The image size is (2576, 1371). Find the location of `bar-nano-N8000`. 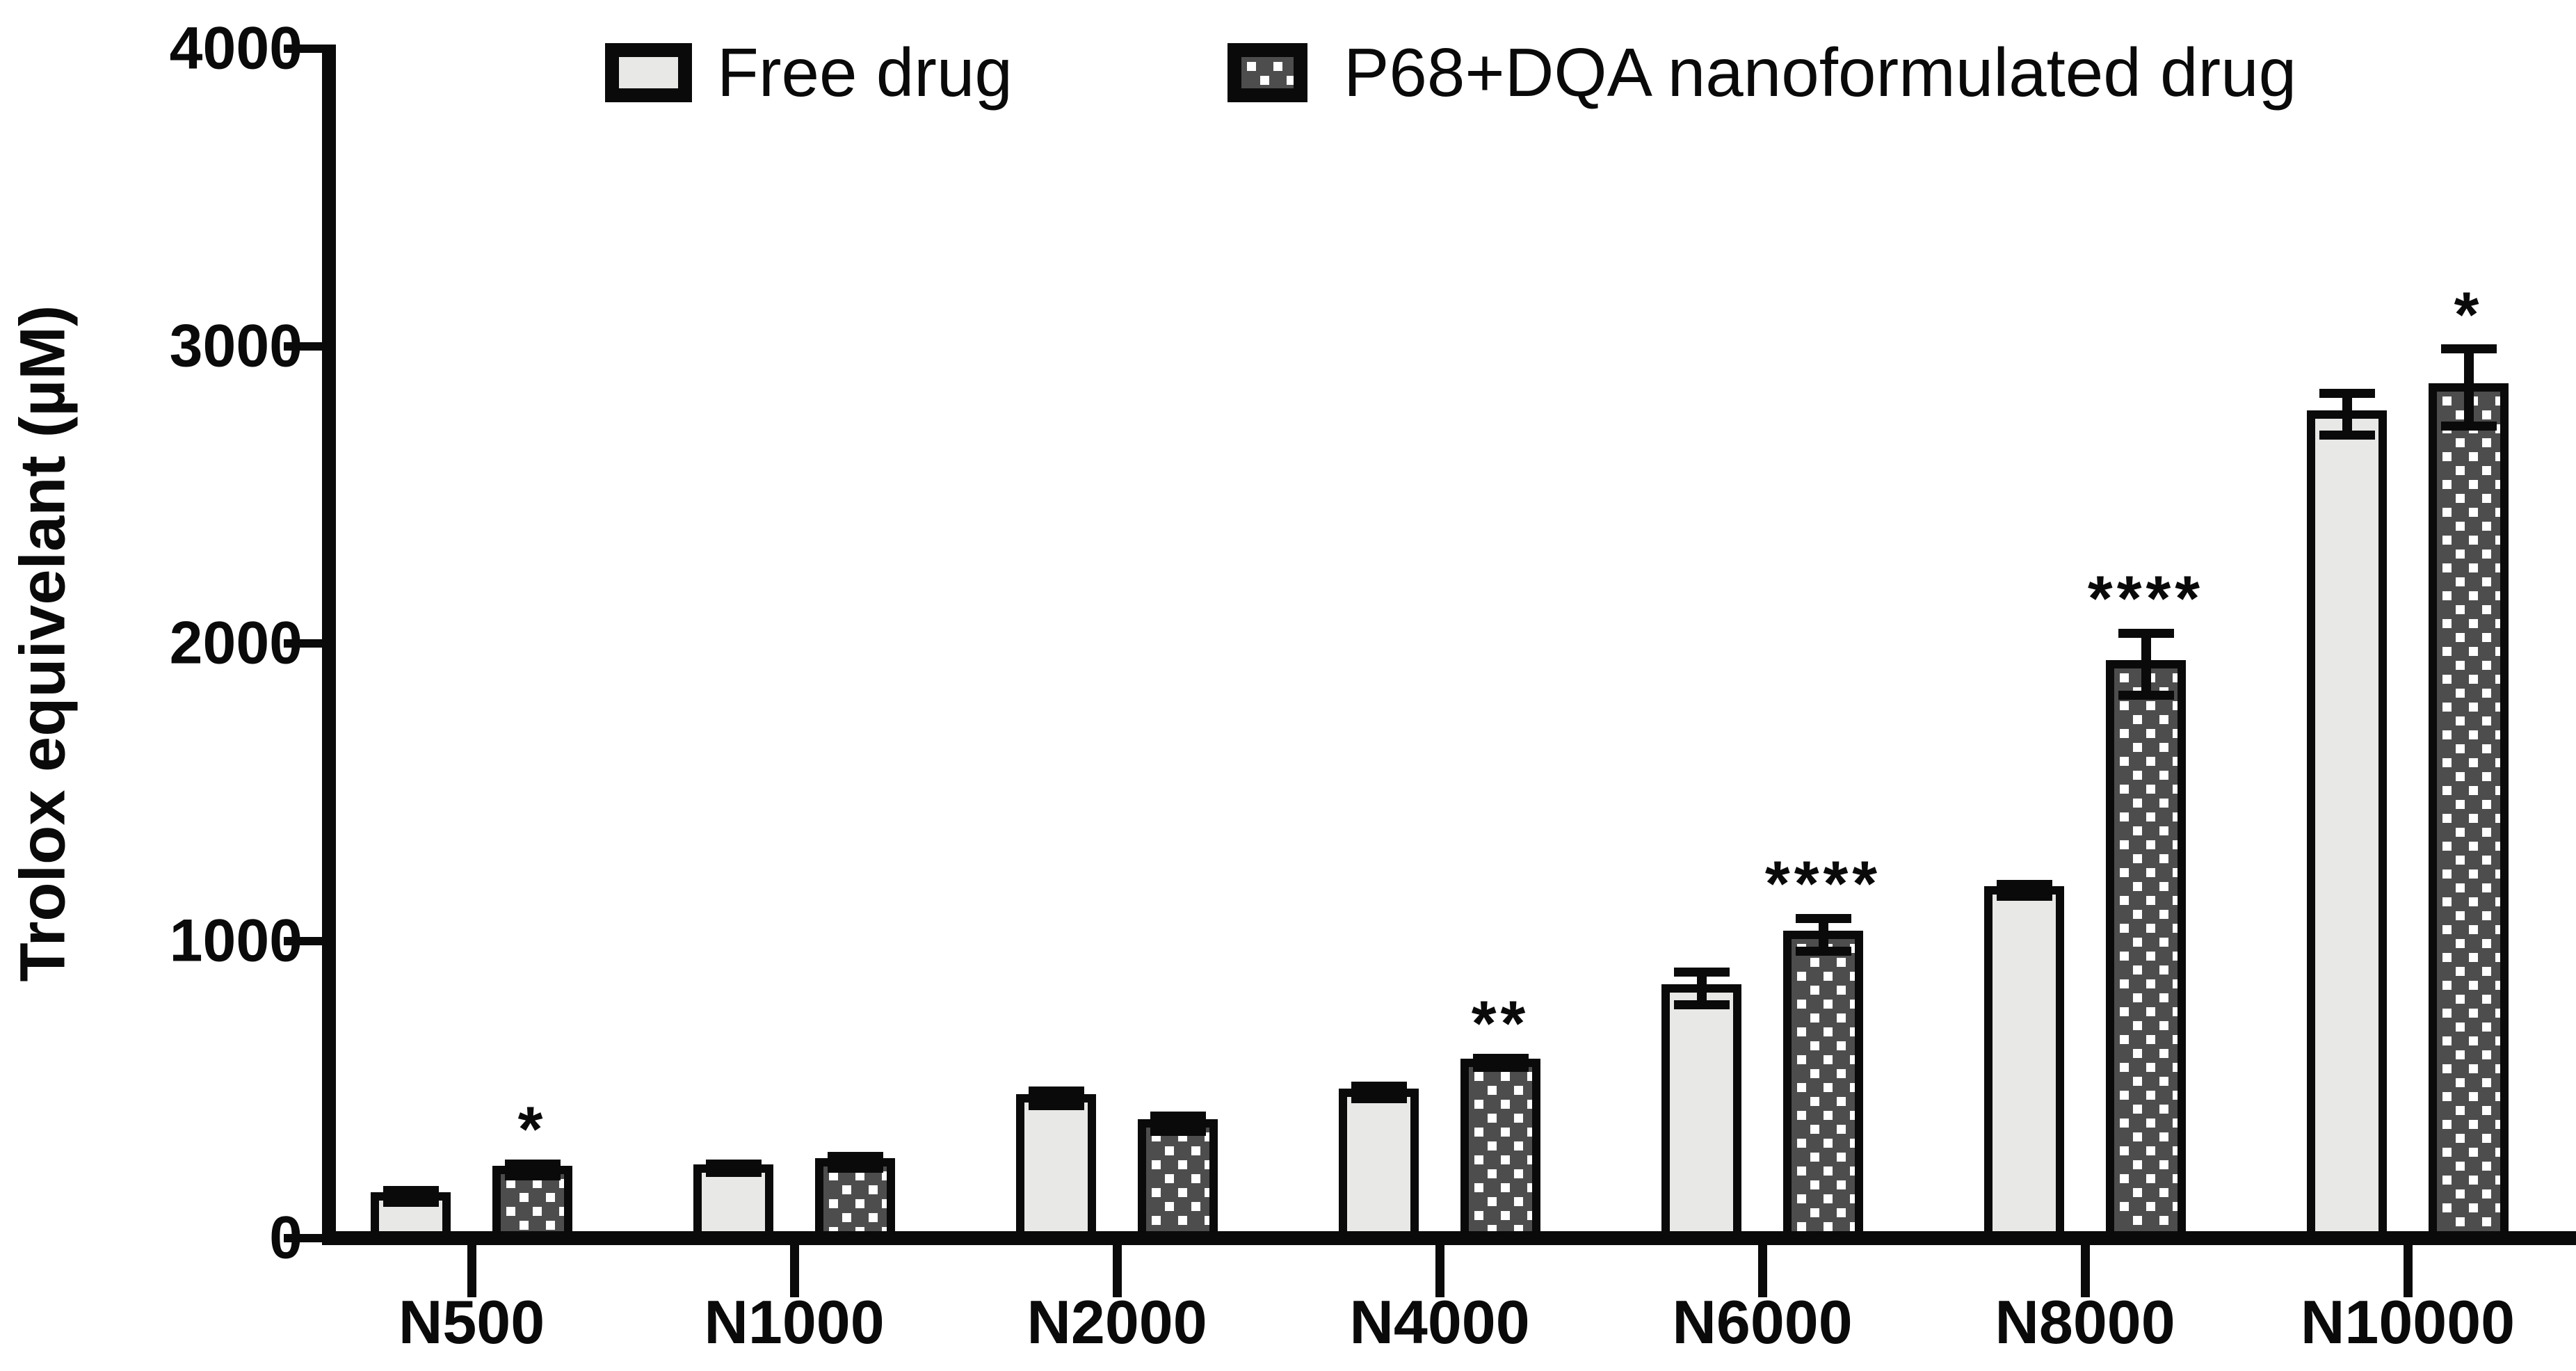

bar-nano-N8000 is located at coordinates (2146, 950).